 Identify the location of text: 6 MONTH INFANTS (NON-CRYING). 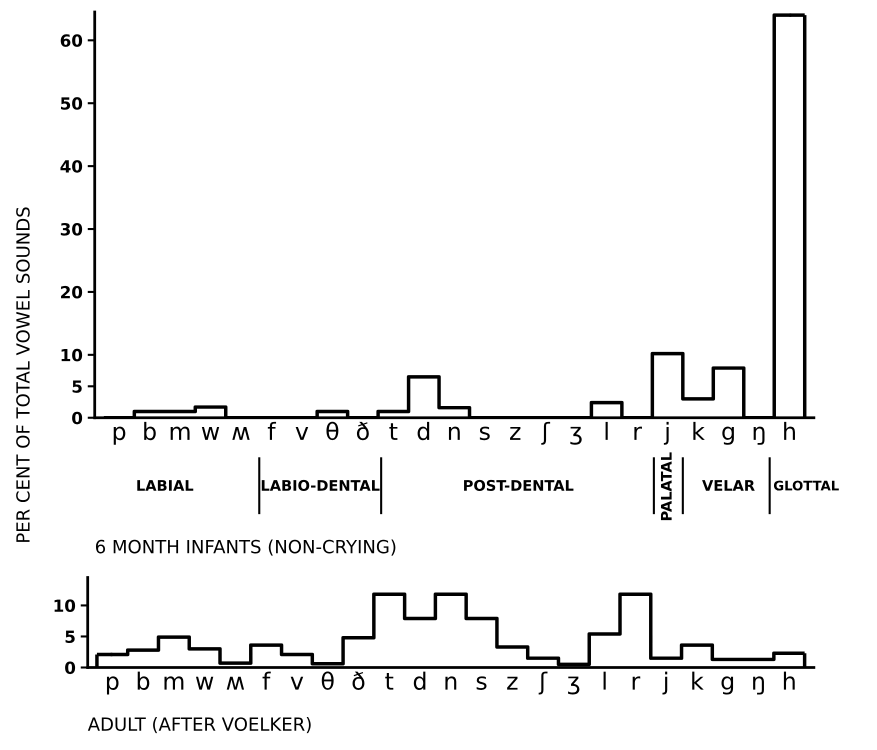
(246, 547).